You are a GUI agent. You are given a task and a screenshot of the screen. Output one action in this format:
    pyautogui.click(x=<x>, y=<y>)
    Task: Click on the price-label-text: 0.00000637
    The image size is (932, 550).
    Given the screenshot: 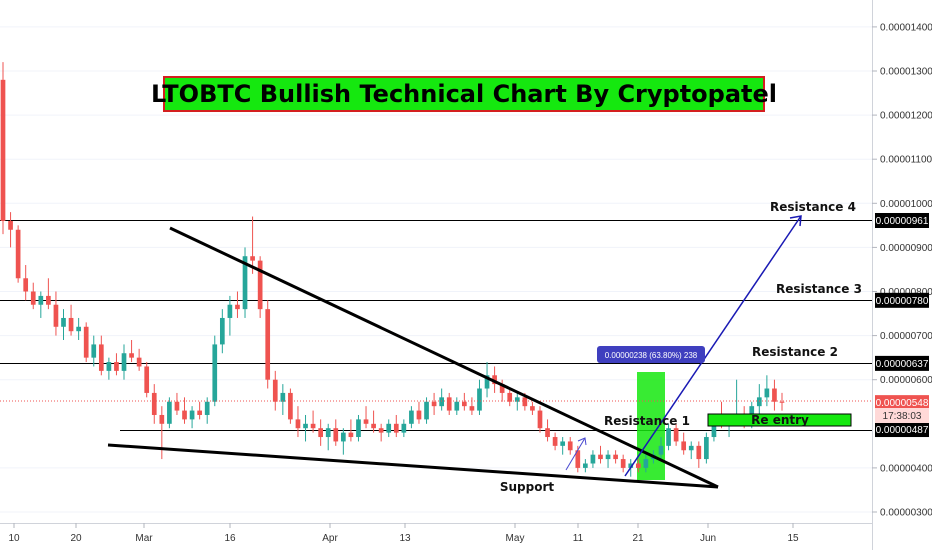 What is the action you would take?
    pyautogui.click(x=902, y=364)
    